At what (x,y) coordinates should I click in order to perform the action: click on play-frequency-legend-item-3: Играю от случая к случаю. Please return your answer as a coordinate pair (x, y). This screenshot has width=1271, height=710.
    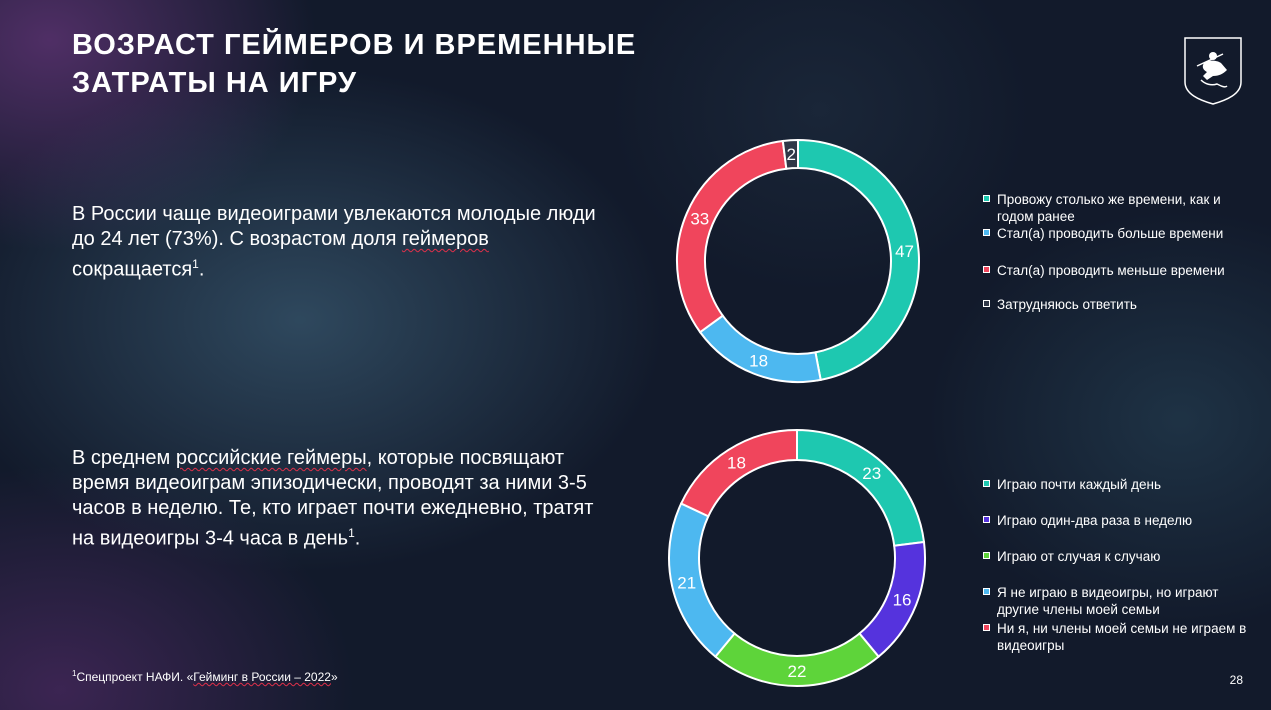
    Looking at the image, I should click on (1118, 556).